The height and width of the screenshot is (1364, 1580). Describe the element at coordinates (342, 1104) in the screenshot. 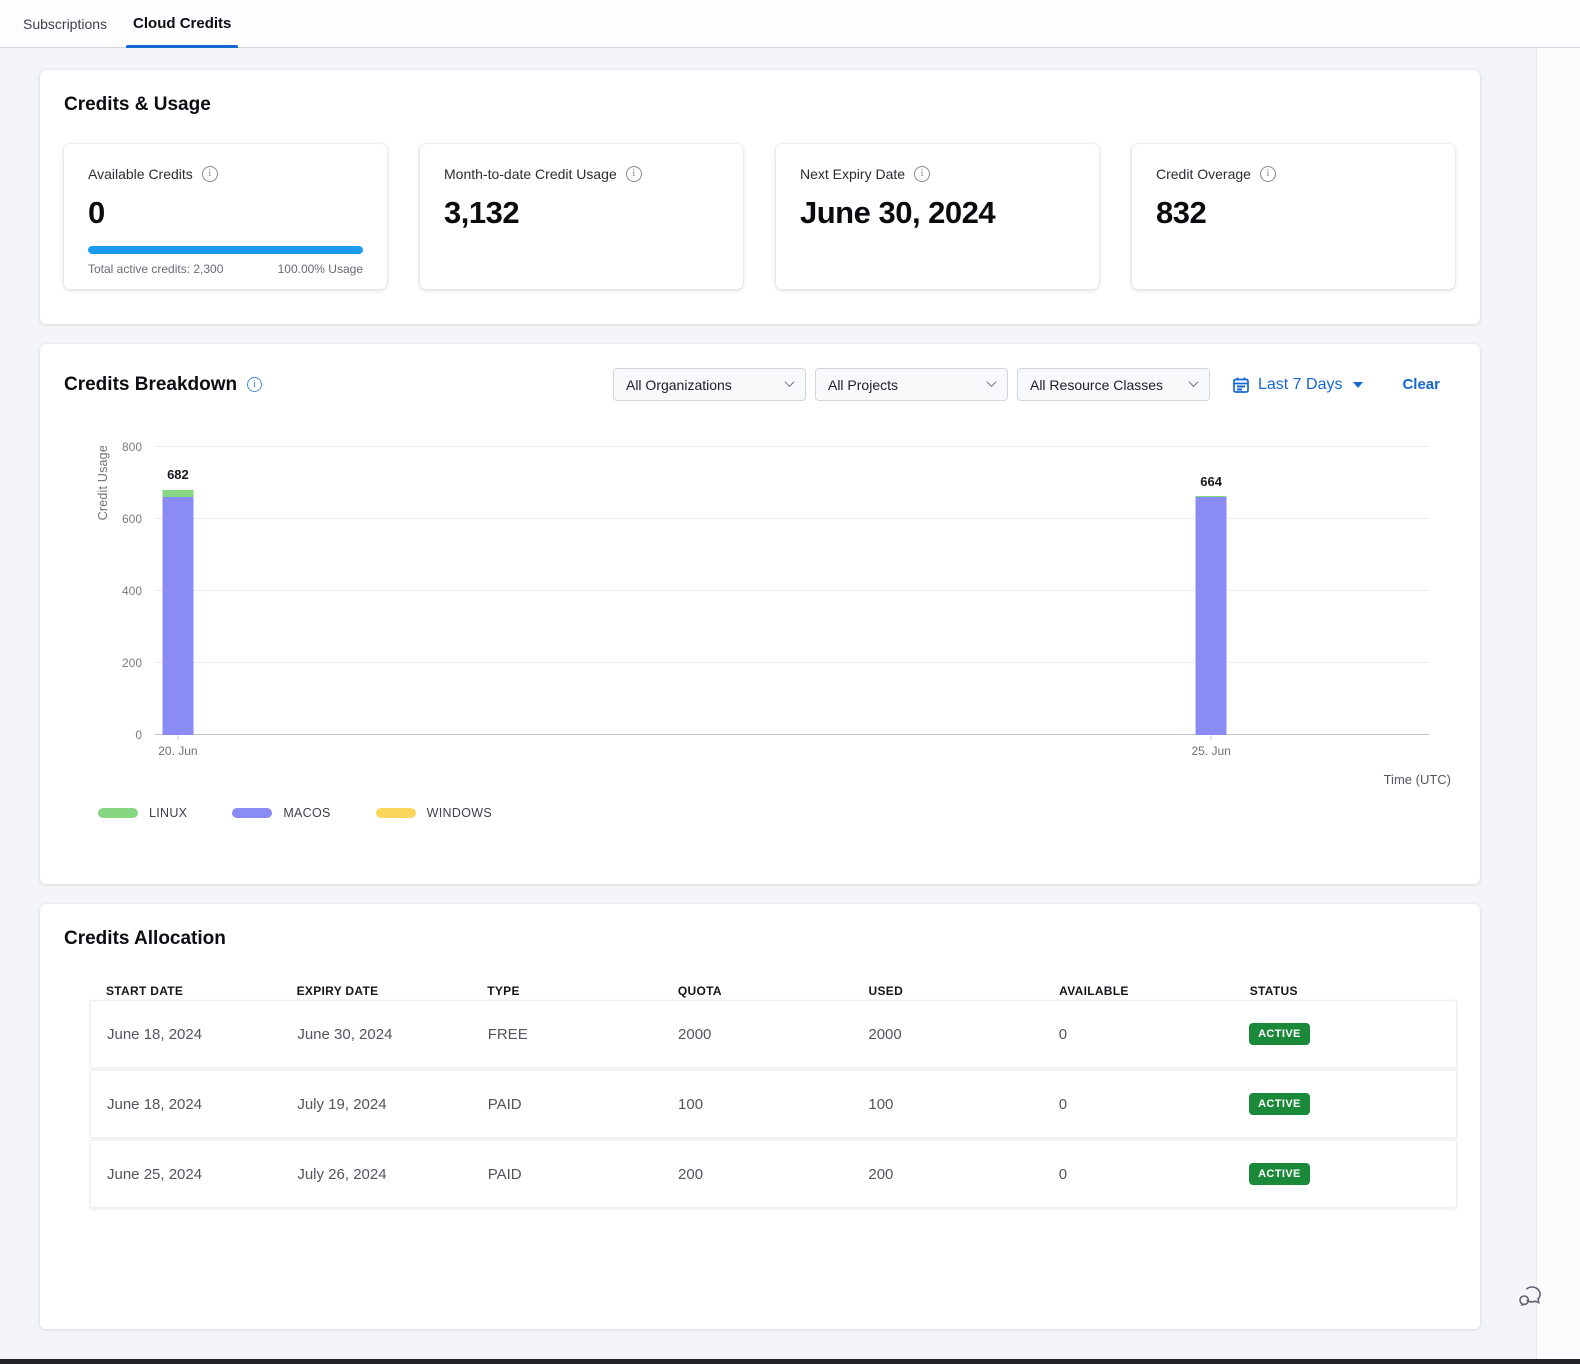

I see `table-cell: July 19, 2024` at that location.